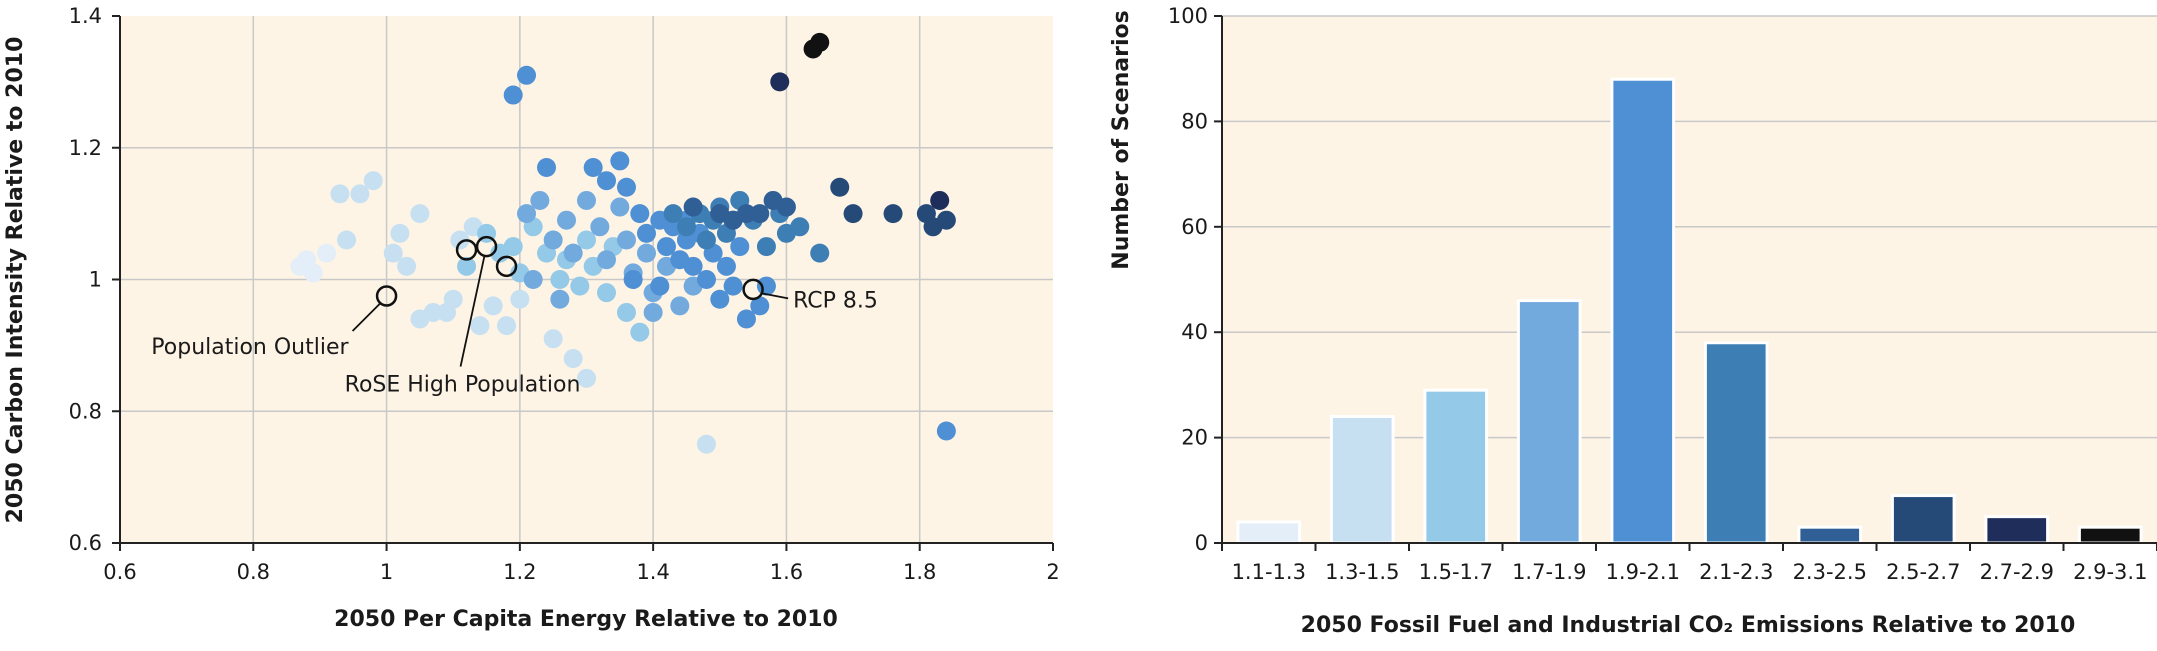 This screenshot has width=2157, height=651. Describe the element at coordinates (1549, 572) in the screenshot. I see `bar-x-tick-label: 1.7-1.9` at that location.